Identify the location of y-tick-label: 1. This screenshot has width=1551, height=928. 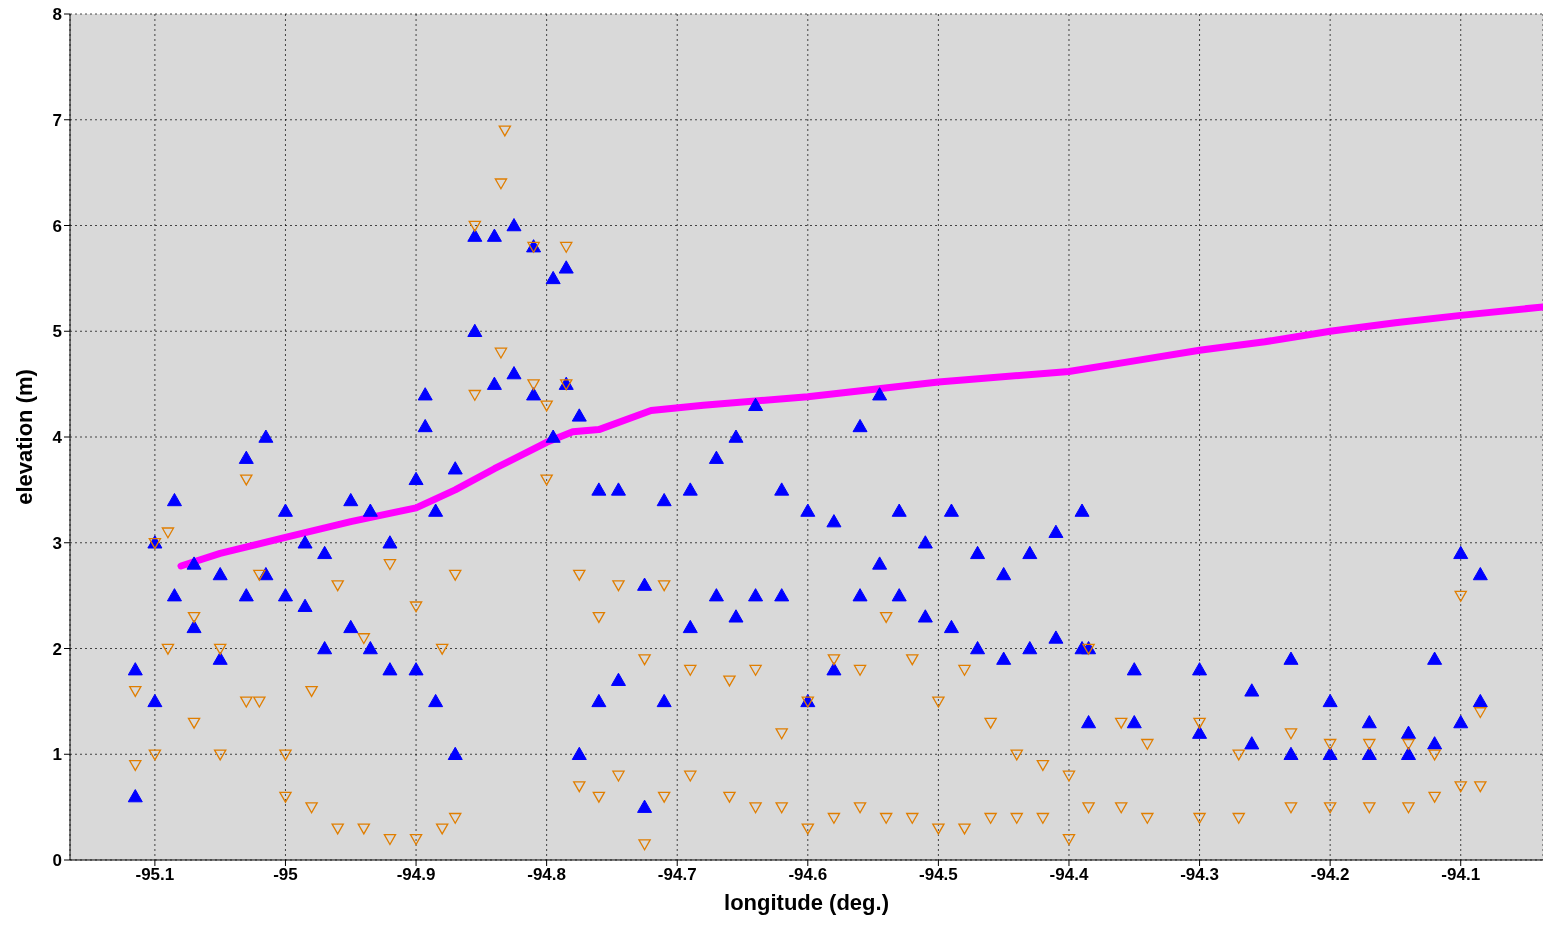
(57, 755).